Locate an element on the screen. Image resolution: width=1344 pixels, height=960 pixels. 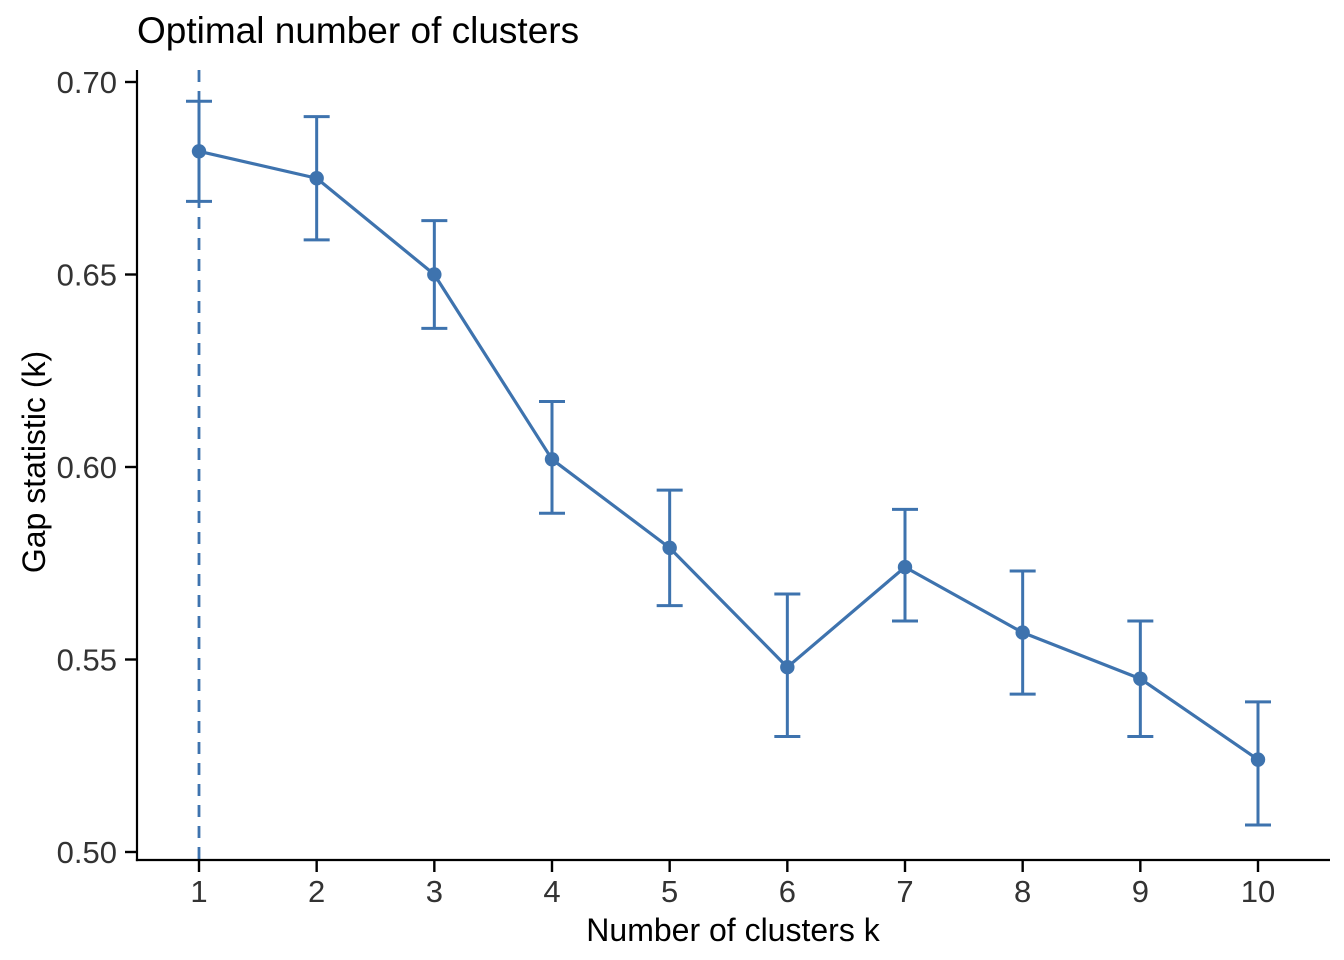
x-tick-label: 2 is located at coordinates (316, 891).